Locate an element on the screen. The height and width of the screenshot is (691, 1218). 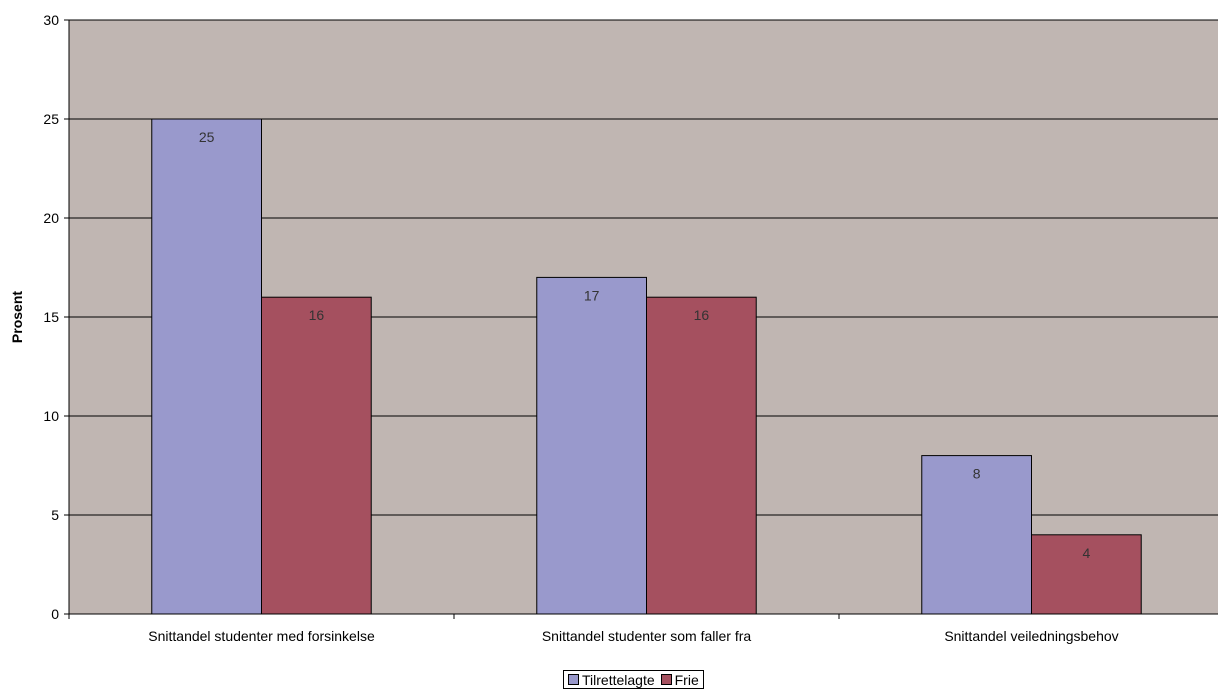
y-tick-label: 5 is located at coordinates (55, 515).